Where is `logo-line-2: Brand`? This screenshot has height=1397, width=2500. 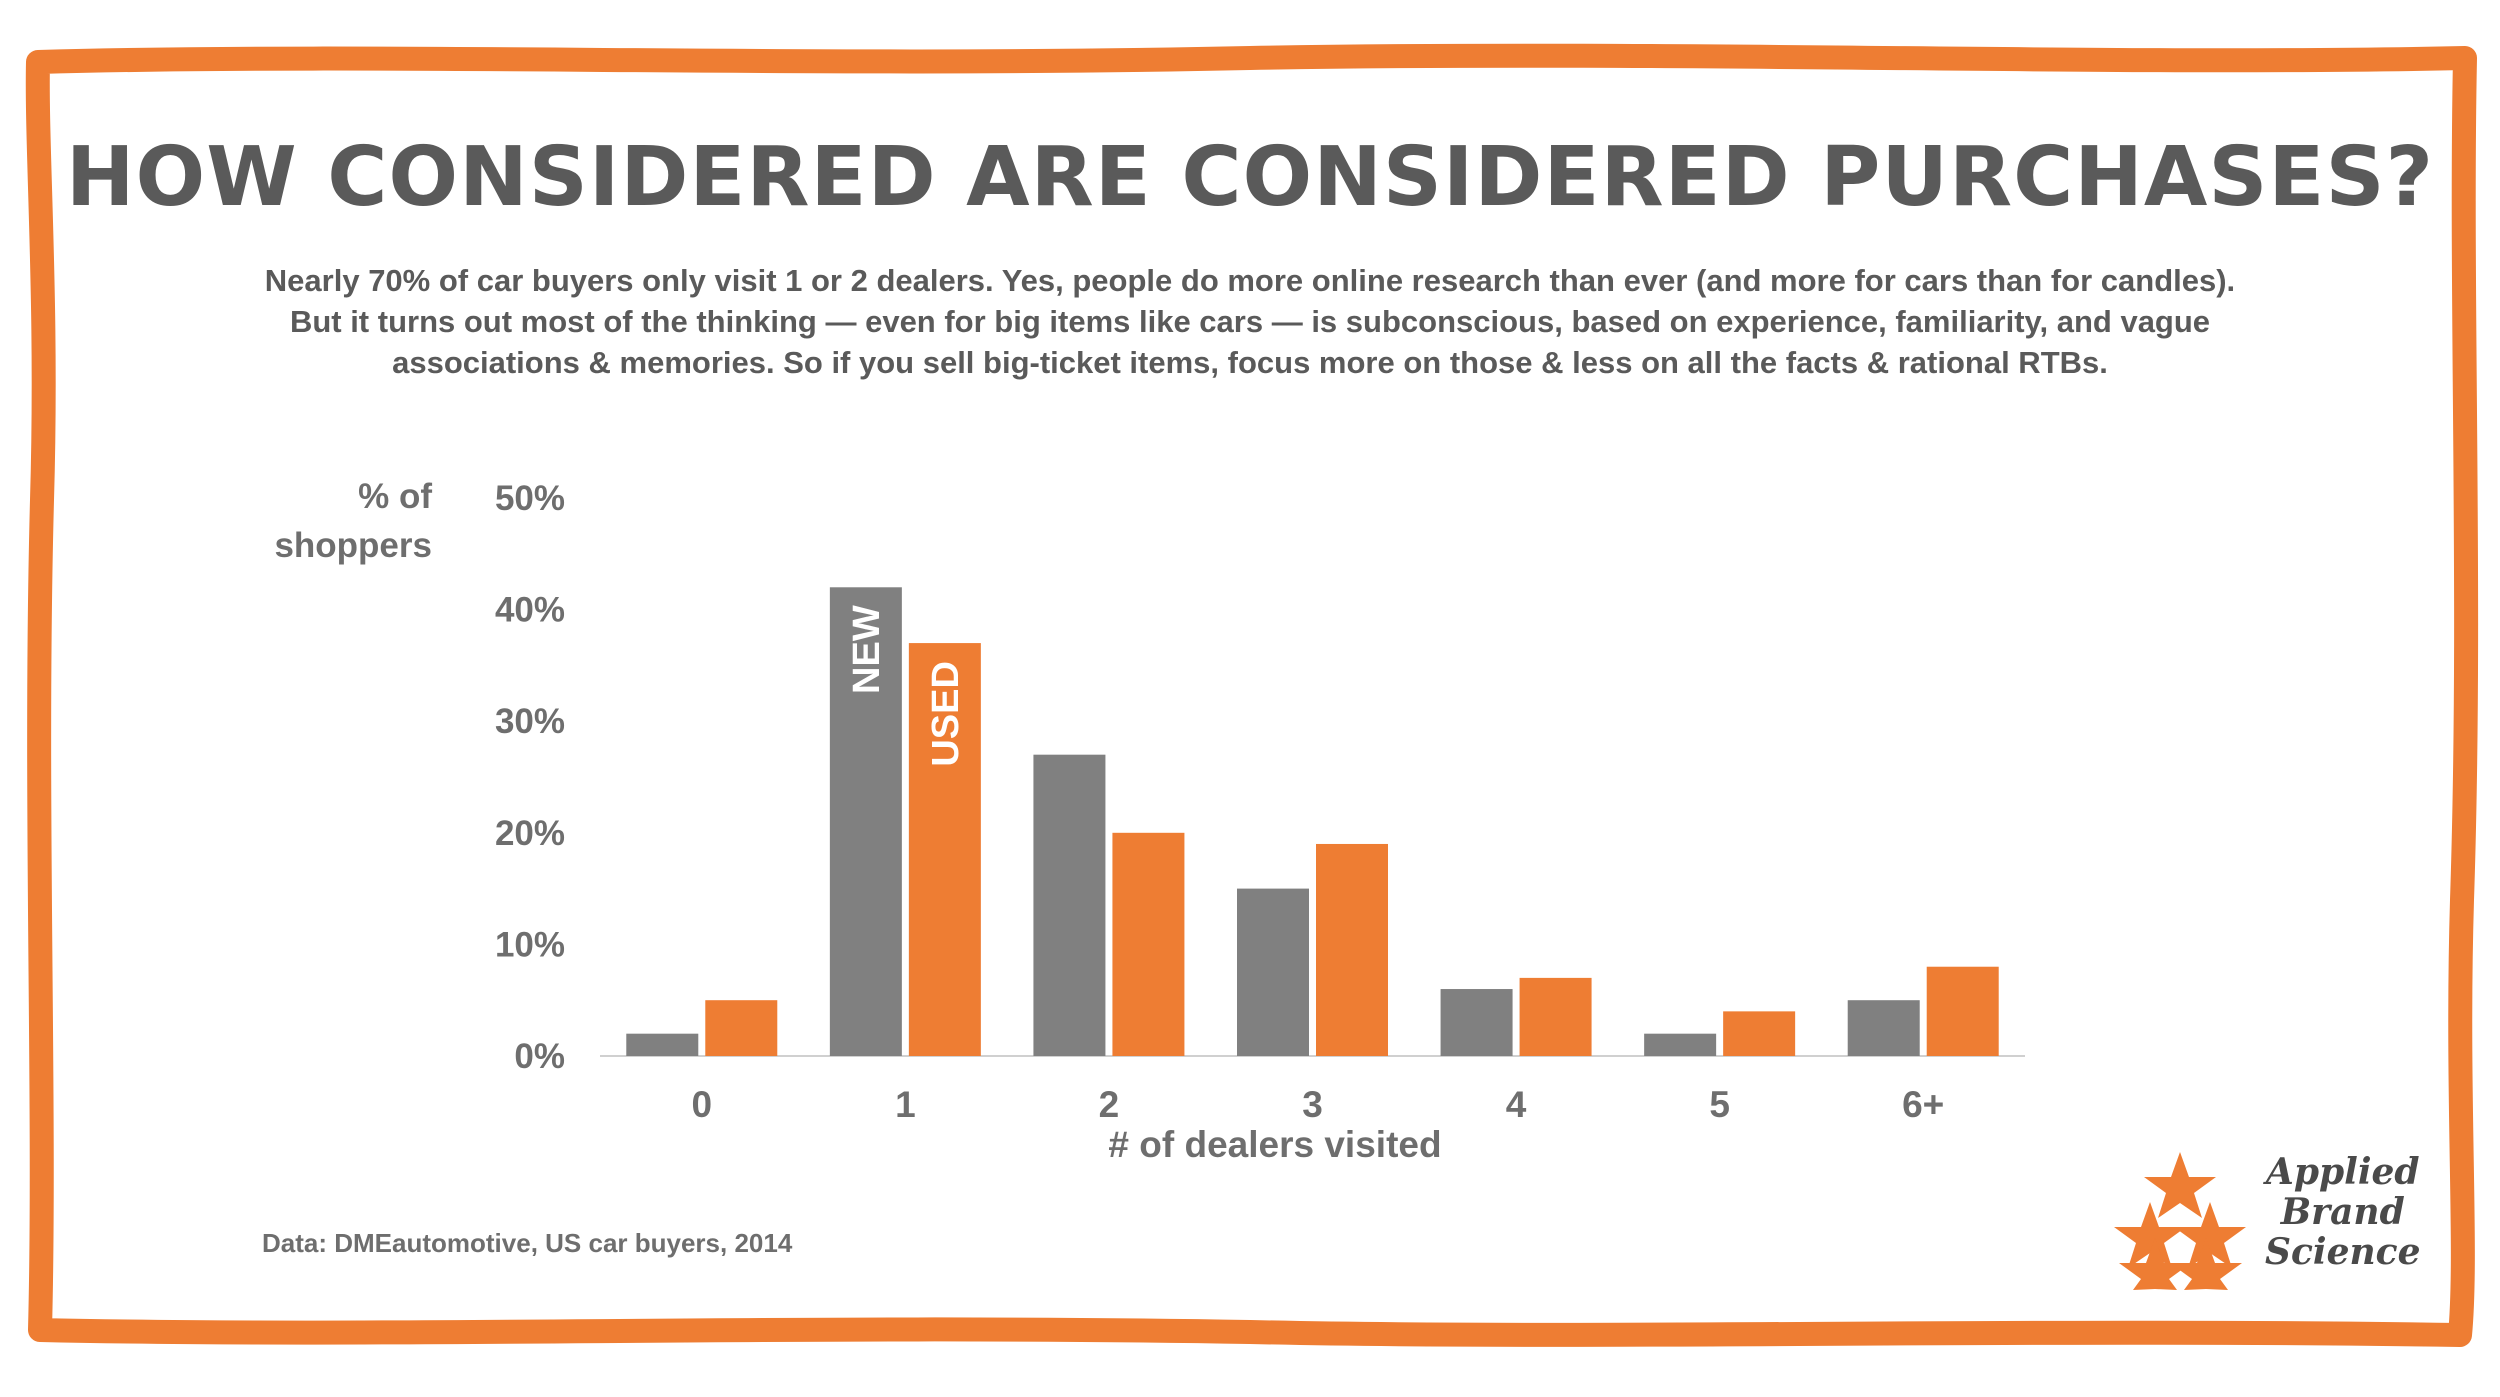
logo-line-2: Brand is located at coordinates (2342, 1212).